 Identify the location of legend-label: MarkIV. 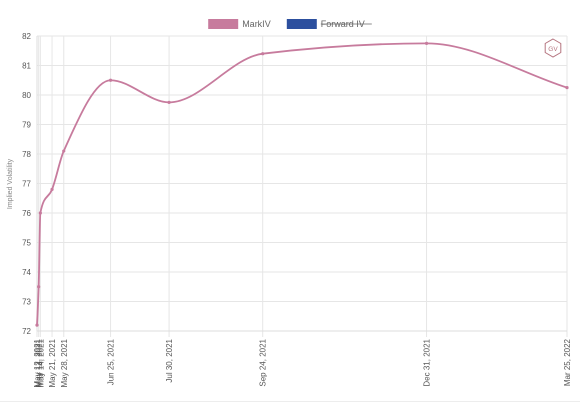
(256, 24).